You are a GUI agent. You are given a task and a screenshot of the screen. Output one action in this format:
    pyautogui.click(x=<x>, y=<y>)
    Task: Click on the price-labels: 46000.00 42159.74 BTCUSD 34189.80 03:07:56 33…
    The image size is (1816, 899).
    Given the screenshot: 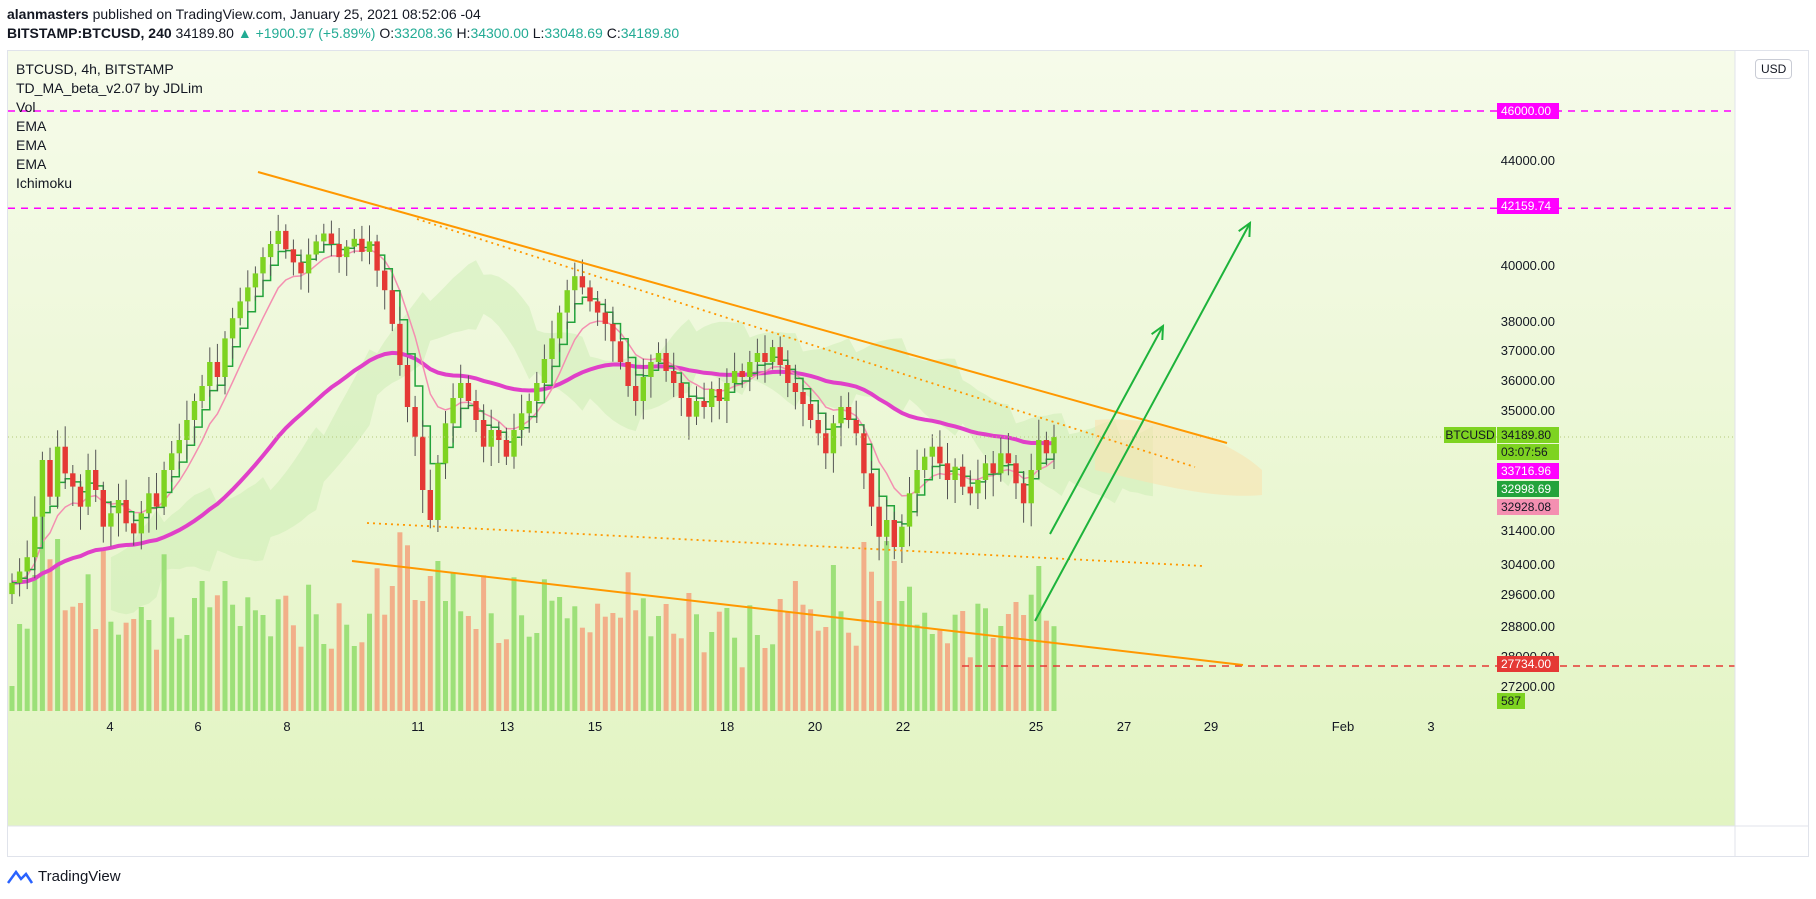 What is the action you would take?
    pyautogui.click(x=1501, y=406)
    